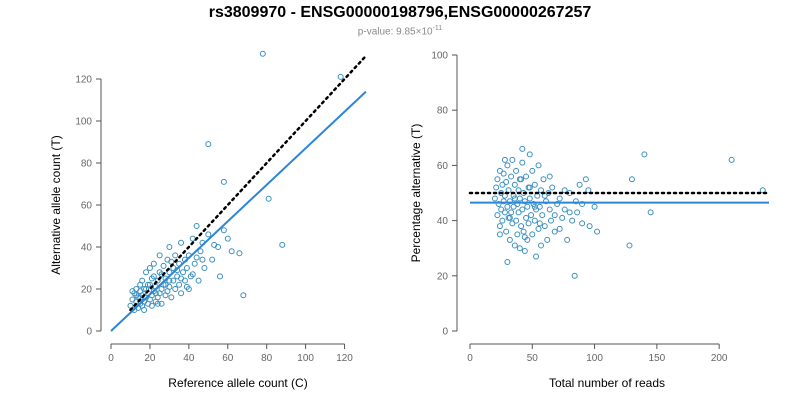 The width and height of the screenshot is (800, 400). Describe the element at coordinates (719, 358) in the screenshot. I see `right-x-tick-label: 200` at that location.